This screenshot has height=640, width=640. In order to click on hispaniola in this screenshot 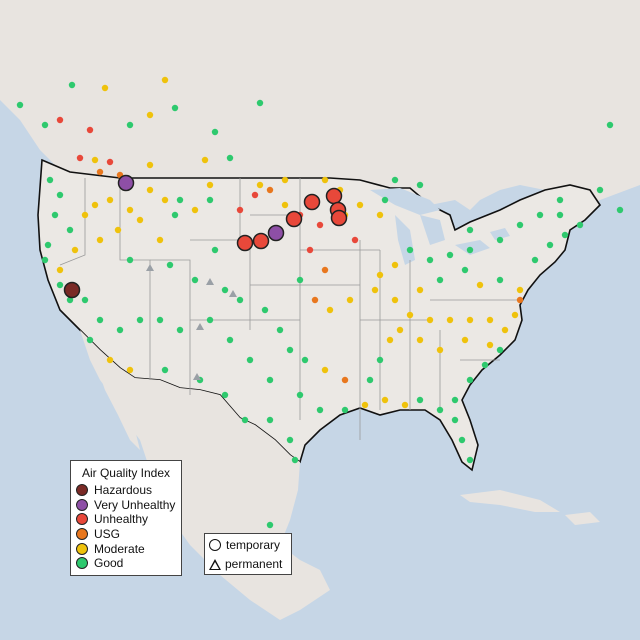, I will do `click(582, 518)`.